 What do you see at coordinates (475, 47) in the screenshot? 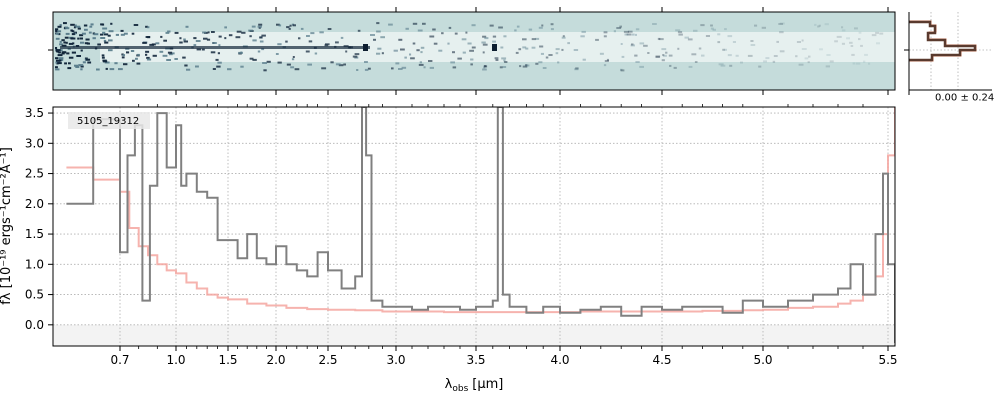
I see `spectrum-2d-image` at bounding box center [475, 47].